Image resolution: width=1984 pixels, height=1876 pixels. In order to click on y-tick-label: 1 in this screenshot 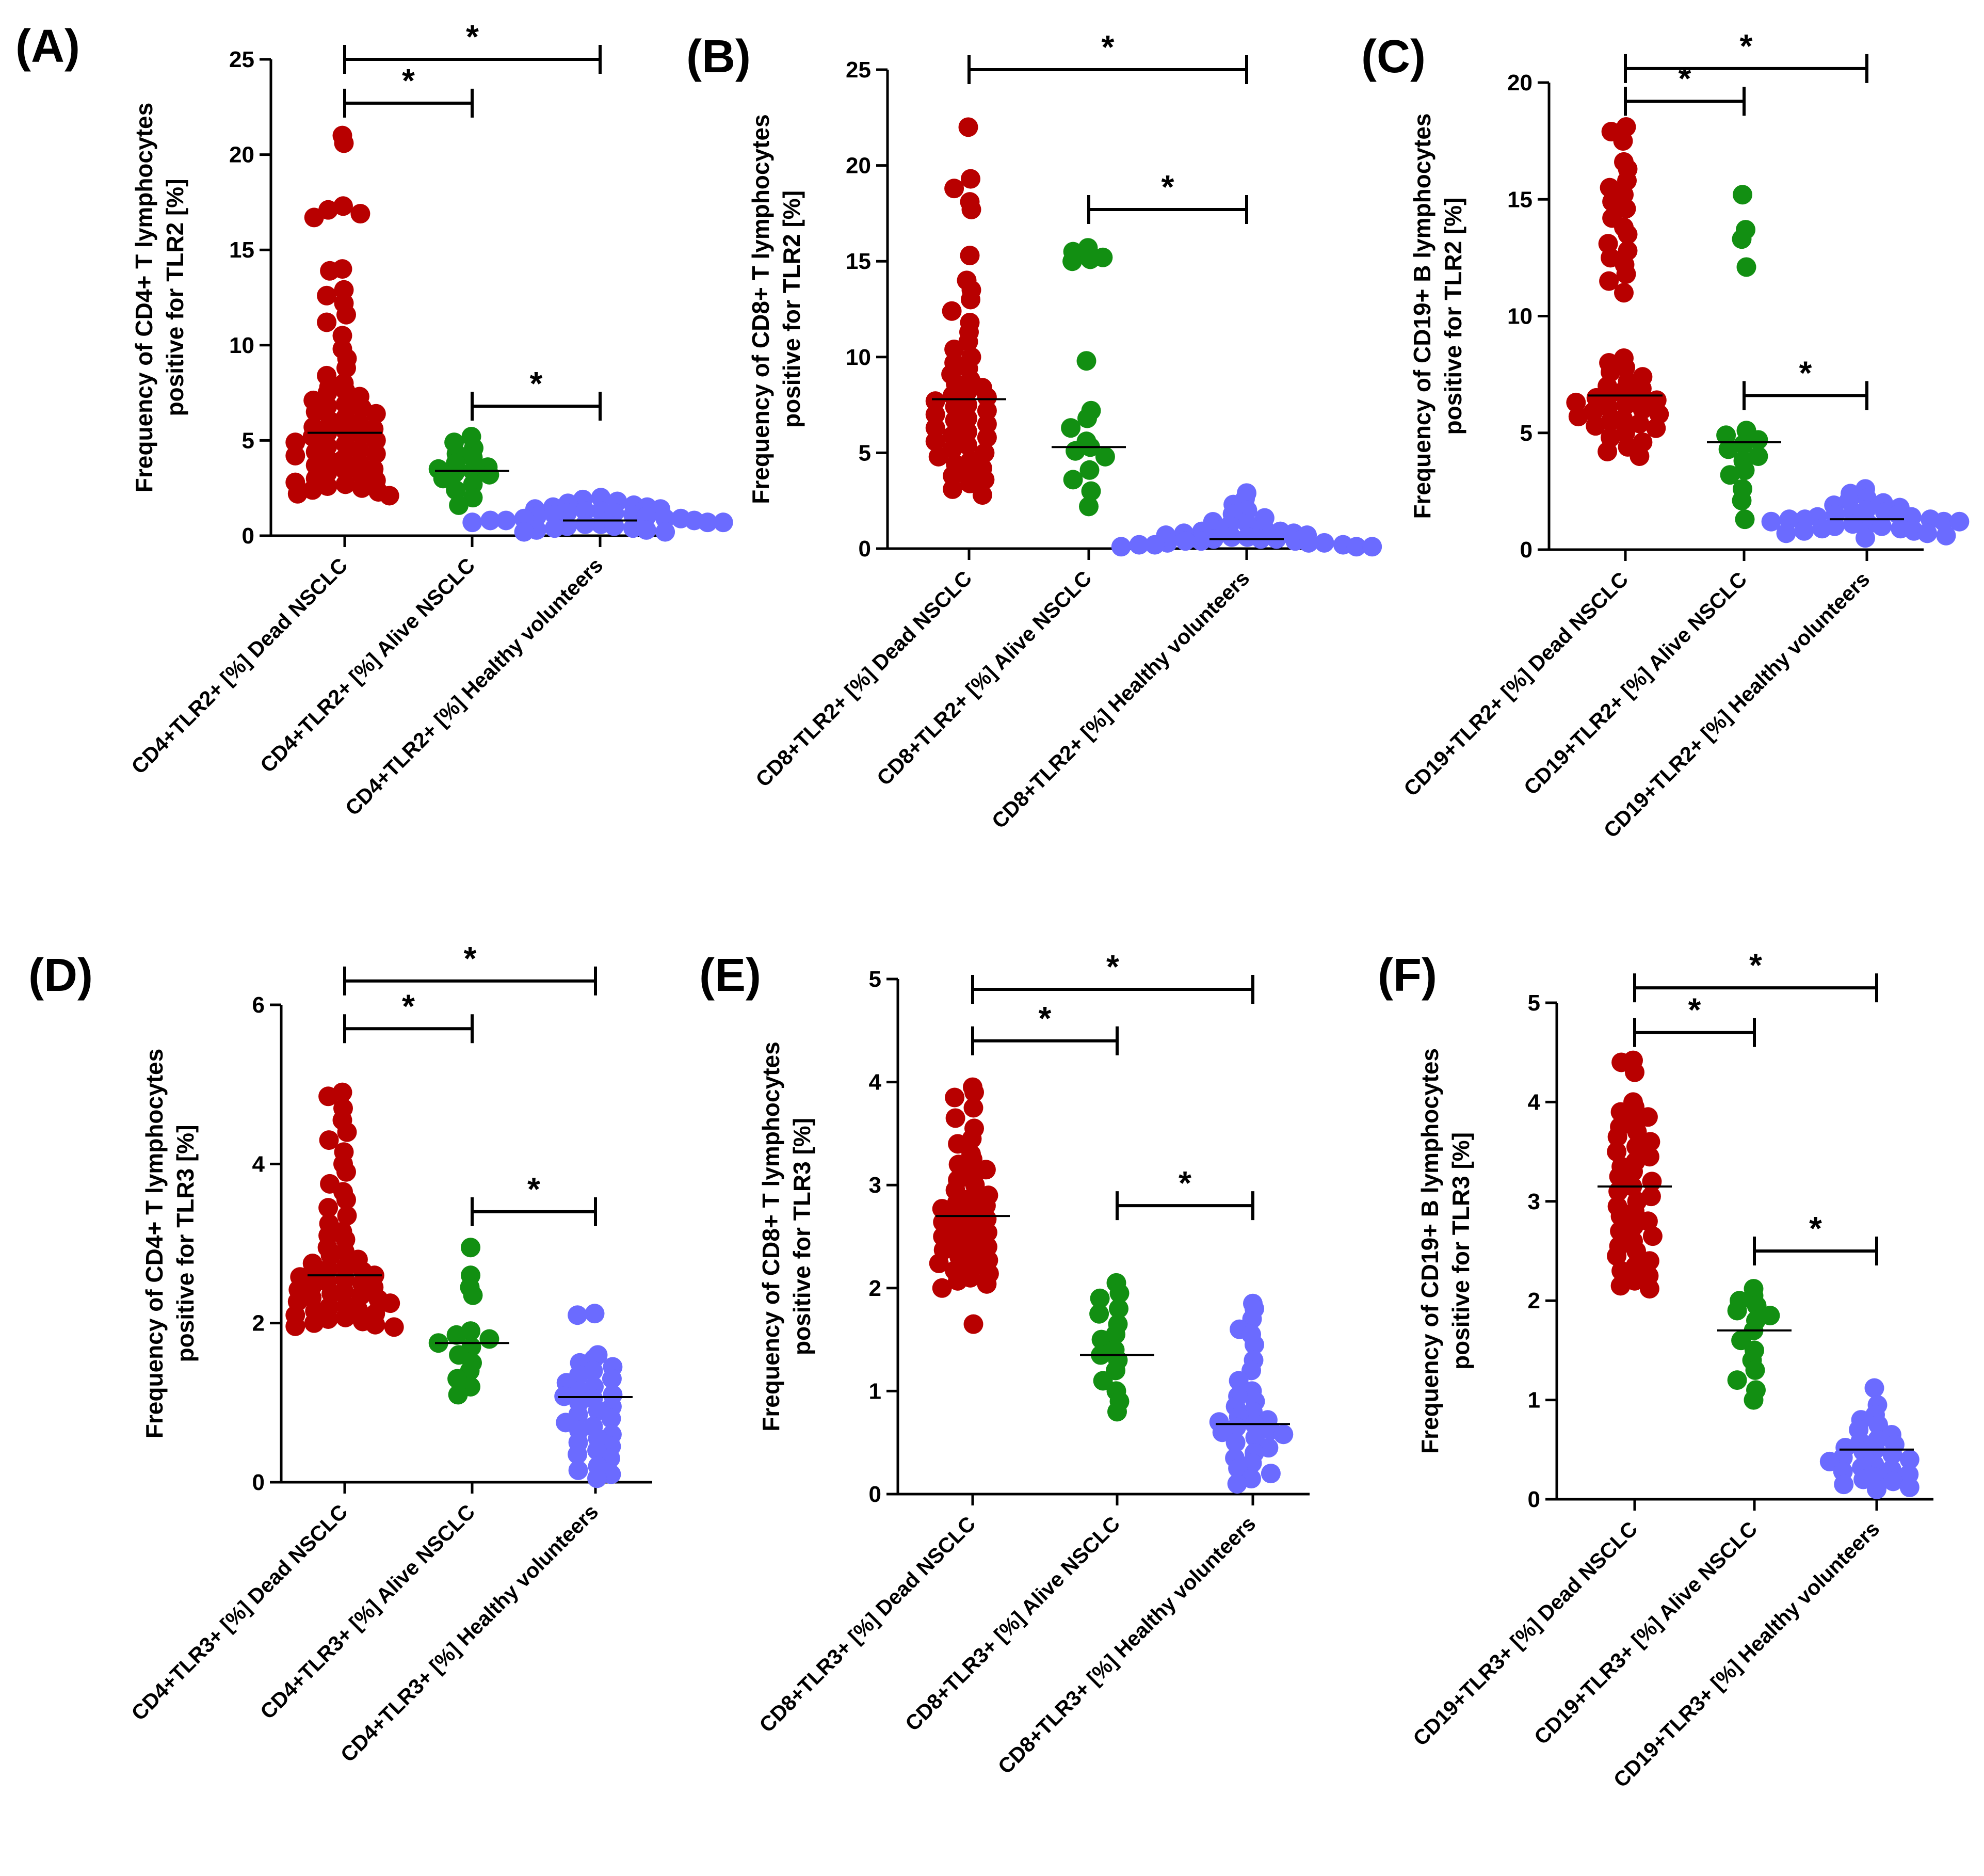, I will do `click(875, 1391)`.